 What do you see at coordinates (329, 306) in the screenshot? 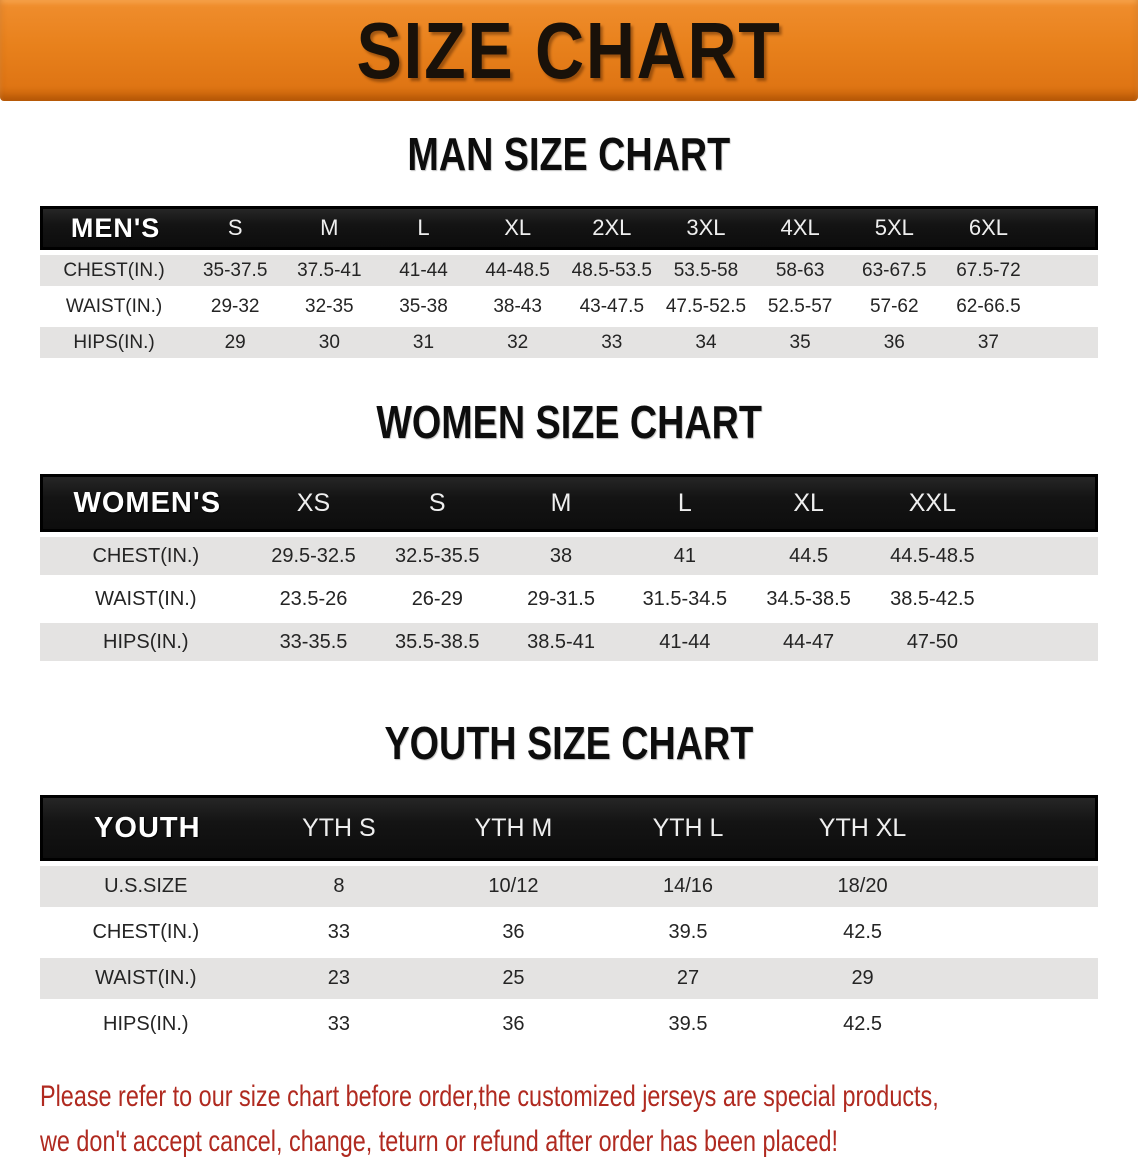
I see `measurement-value: 32-35` at bounding box center [329, 306].